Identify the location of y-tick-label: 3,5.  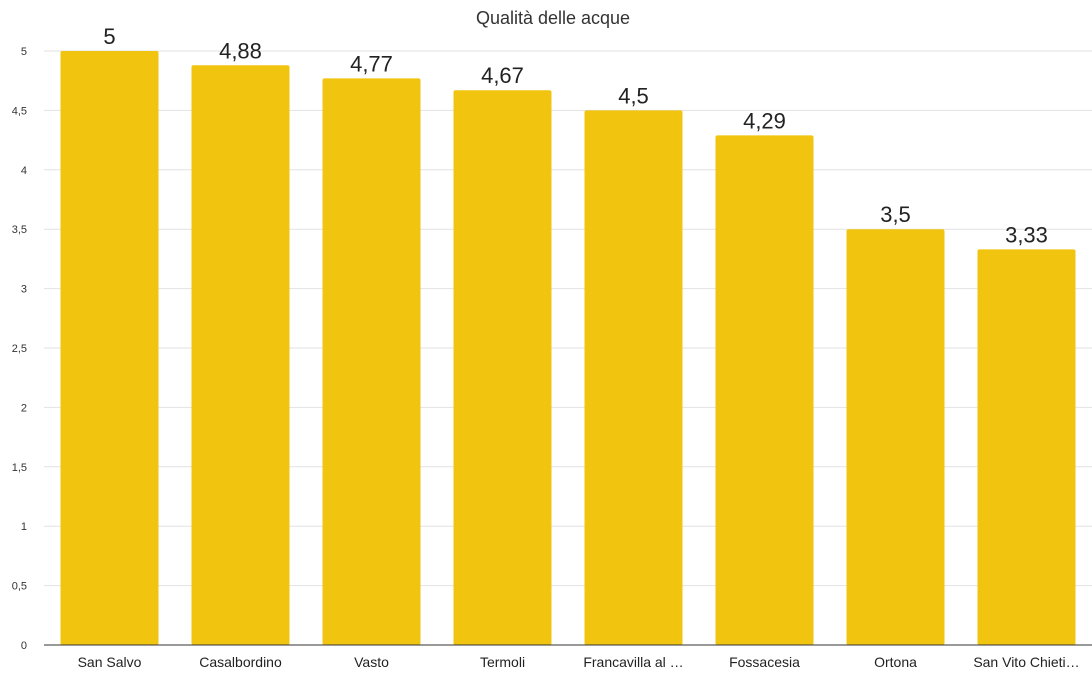
(19, 230).